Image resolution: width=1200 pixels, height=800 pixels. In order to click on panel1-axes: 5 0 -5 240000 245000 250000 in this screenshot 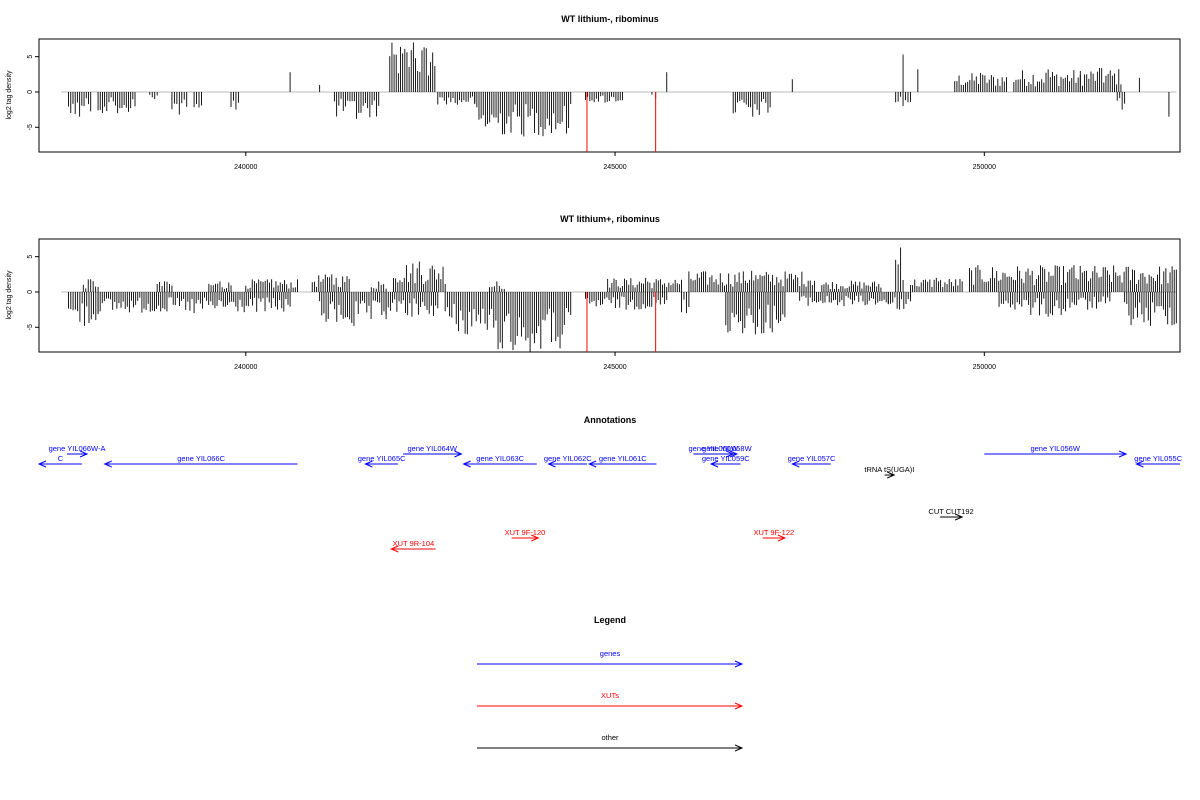, I will do `click(511, 113)`.